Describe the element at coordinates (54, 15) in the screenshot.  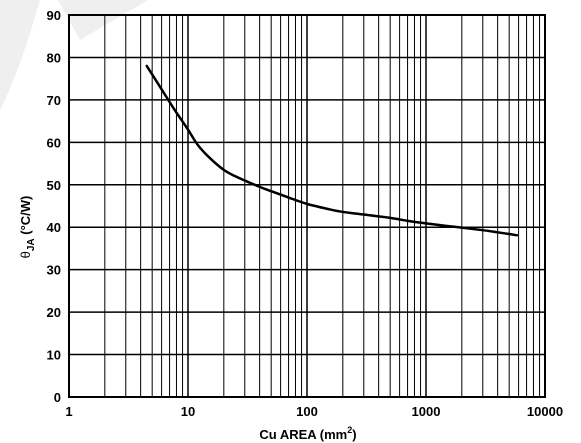
I see `y-tick-label: 90` at that location.